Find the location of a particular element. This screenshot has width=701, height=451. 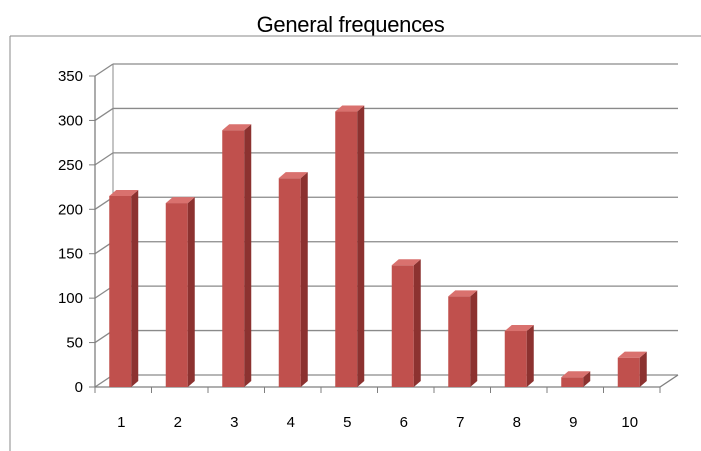

floor-edge is located at coordinates (669, 381).